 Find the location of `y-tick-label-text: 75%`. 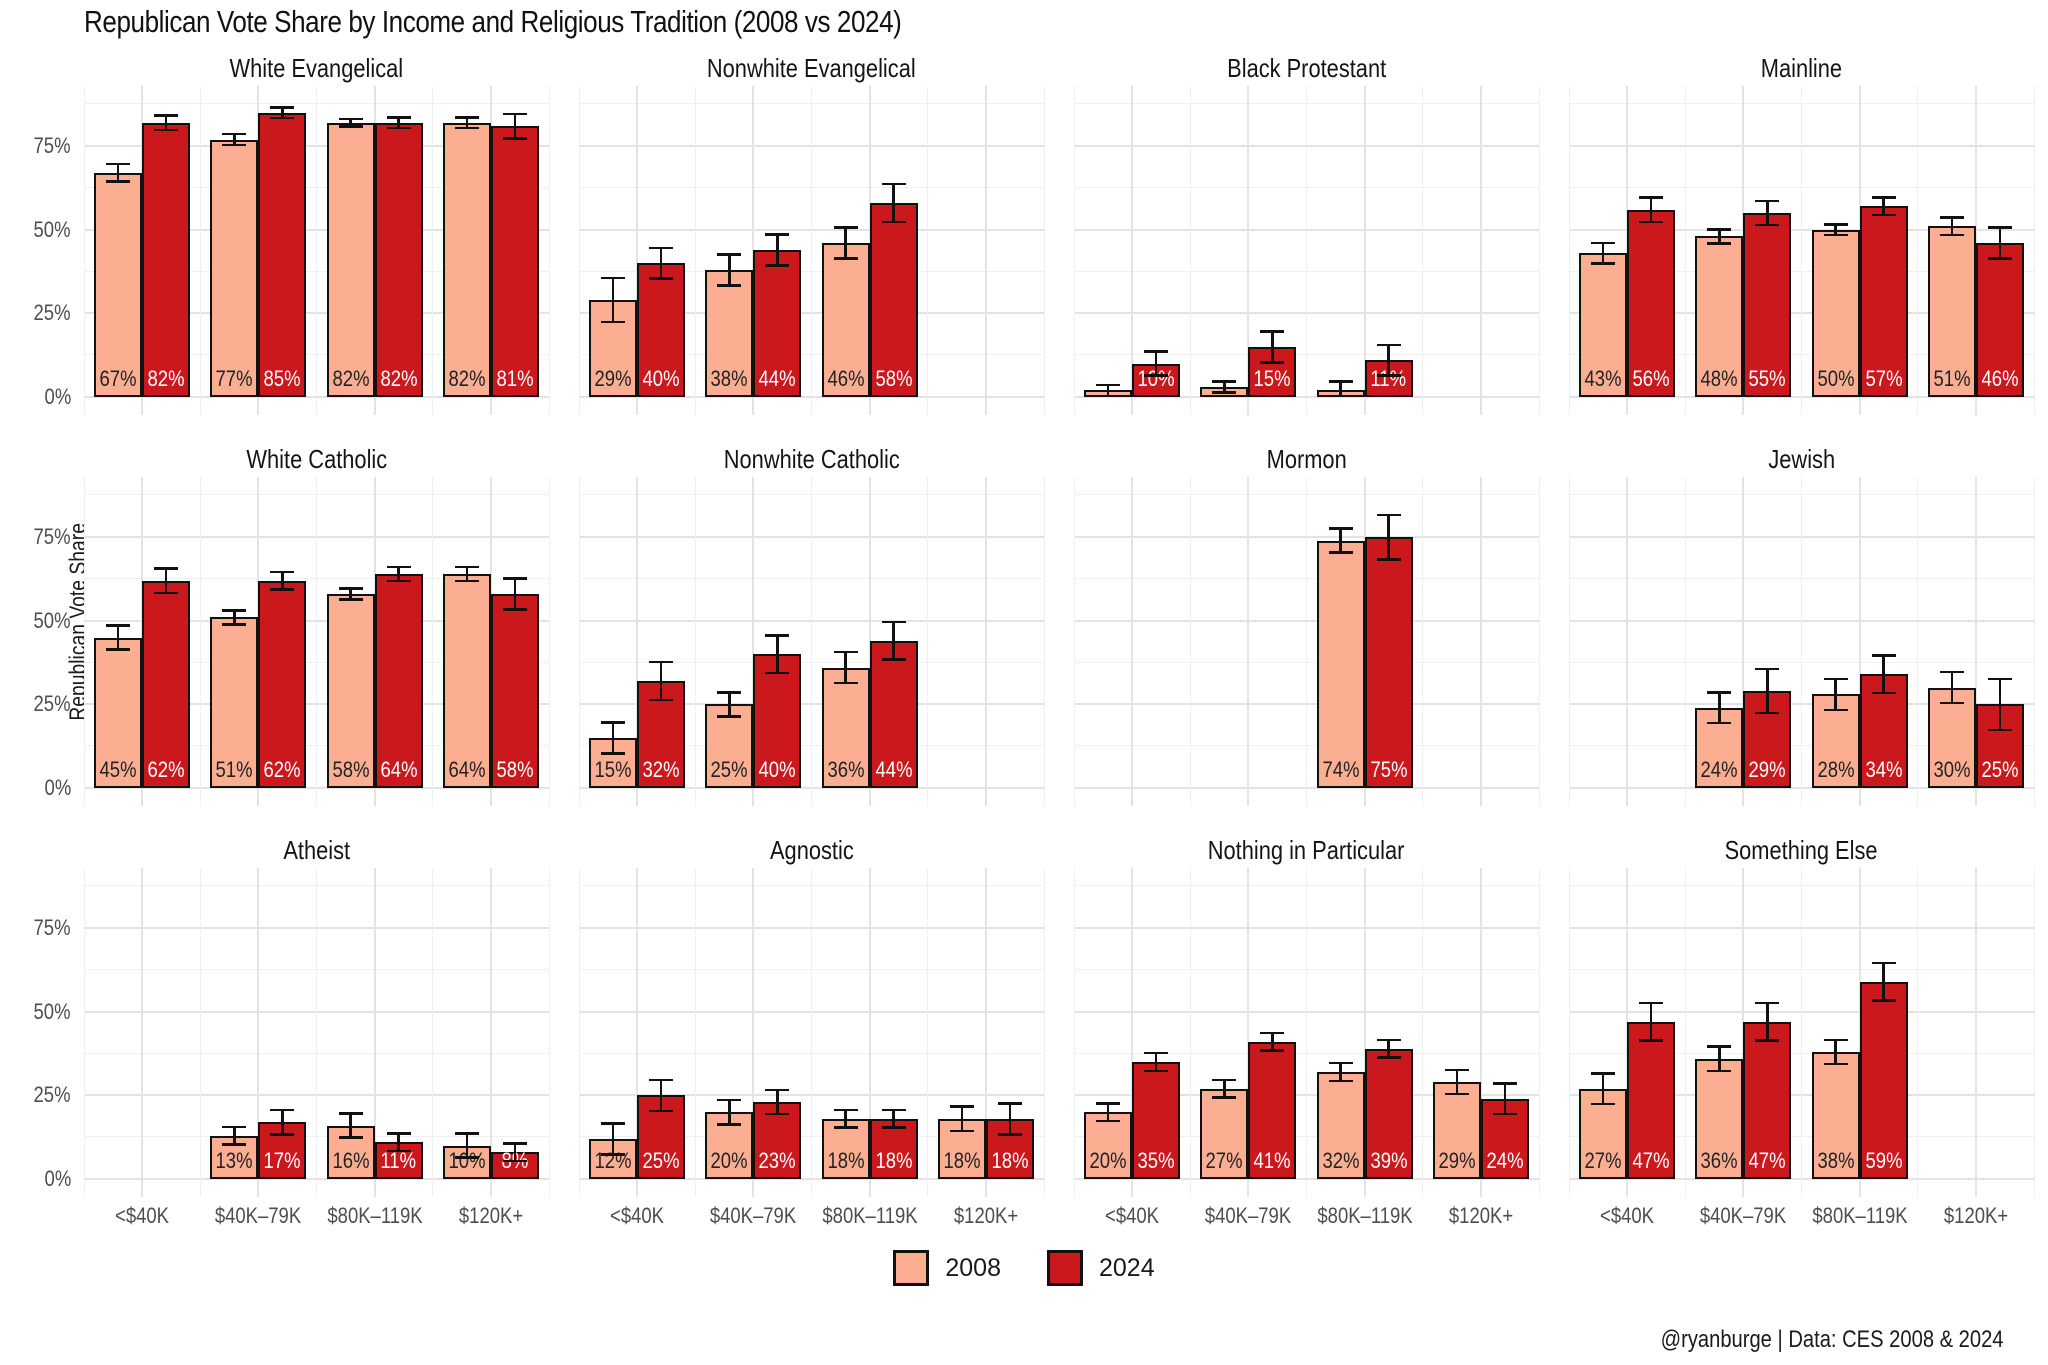

y-tick-label-text: 75% is located at coordinates (52, 537).